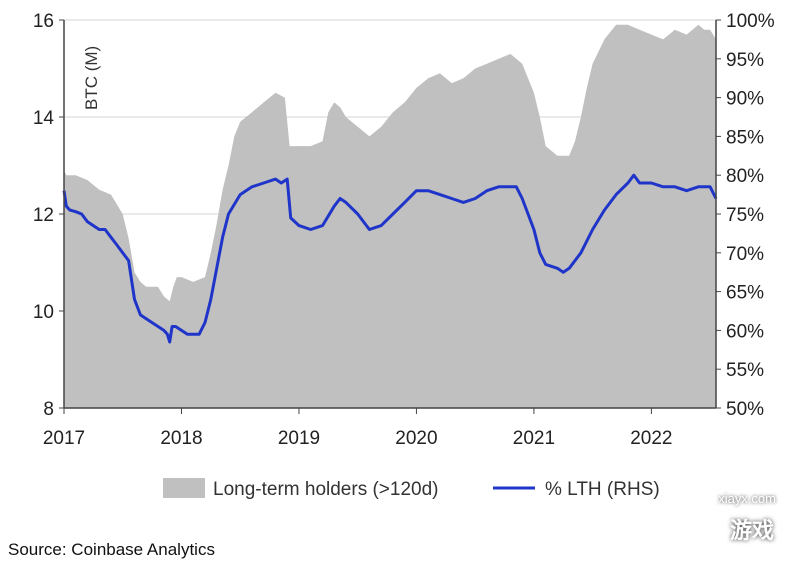 The height and width of the screenshot is (563, 800). I want to click on y-axis-label: BTC (M), so click(91, 78).